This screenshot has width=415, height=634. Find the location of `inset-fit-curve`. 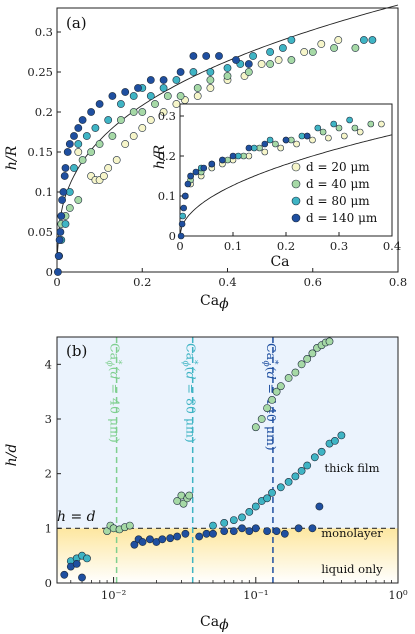

inset-fit-curve is located at coordinates (286, 184).